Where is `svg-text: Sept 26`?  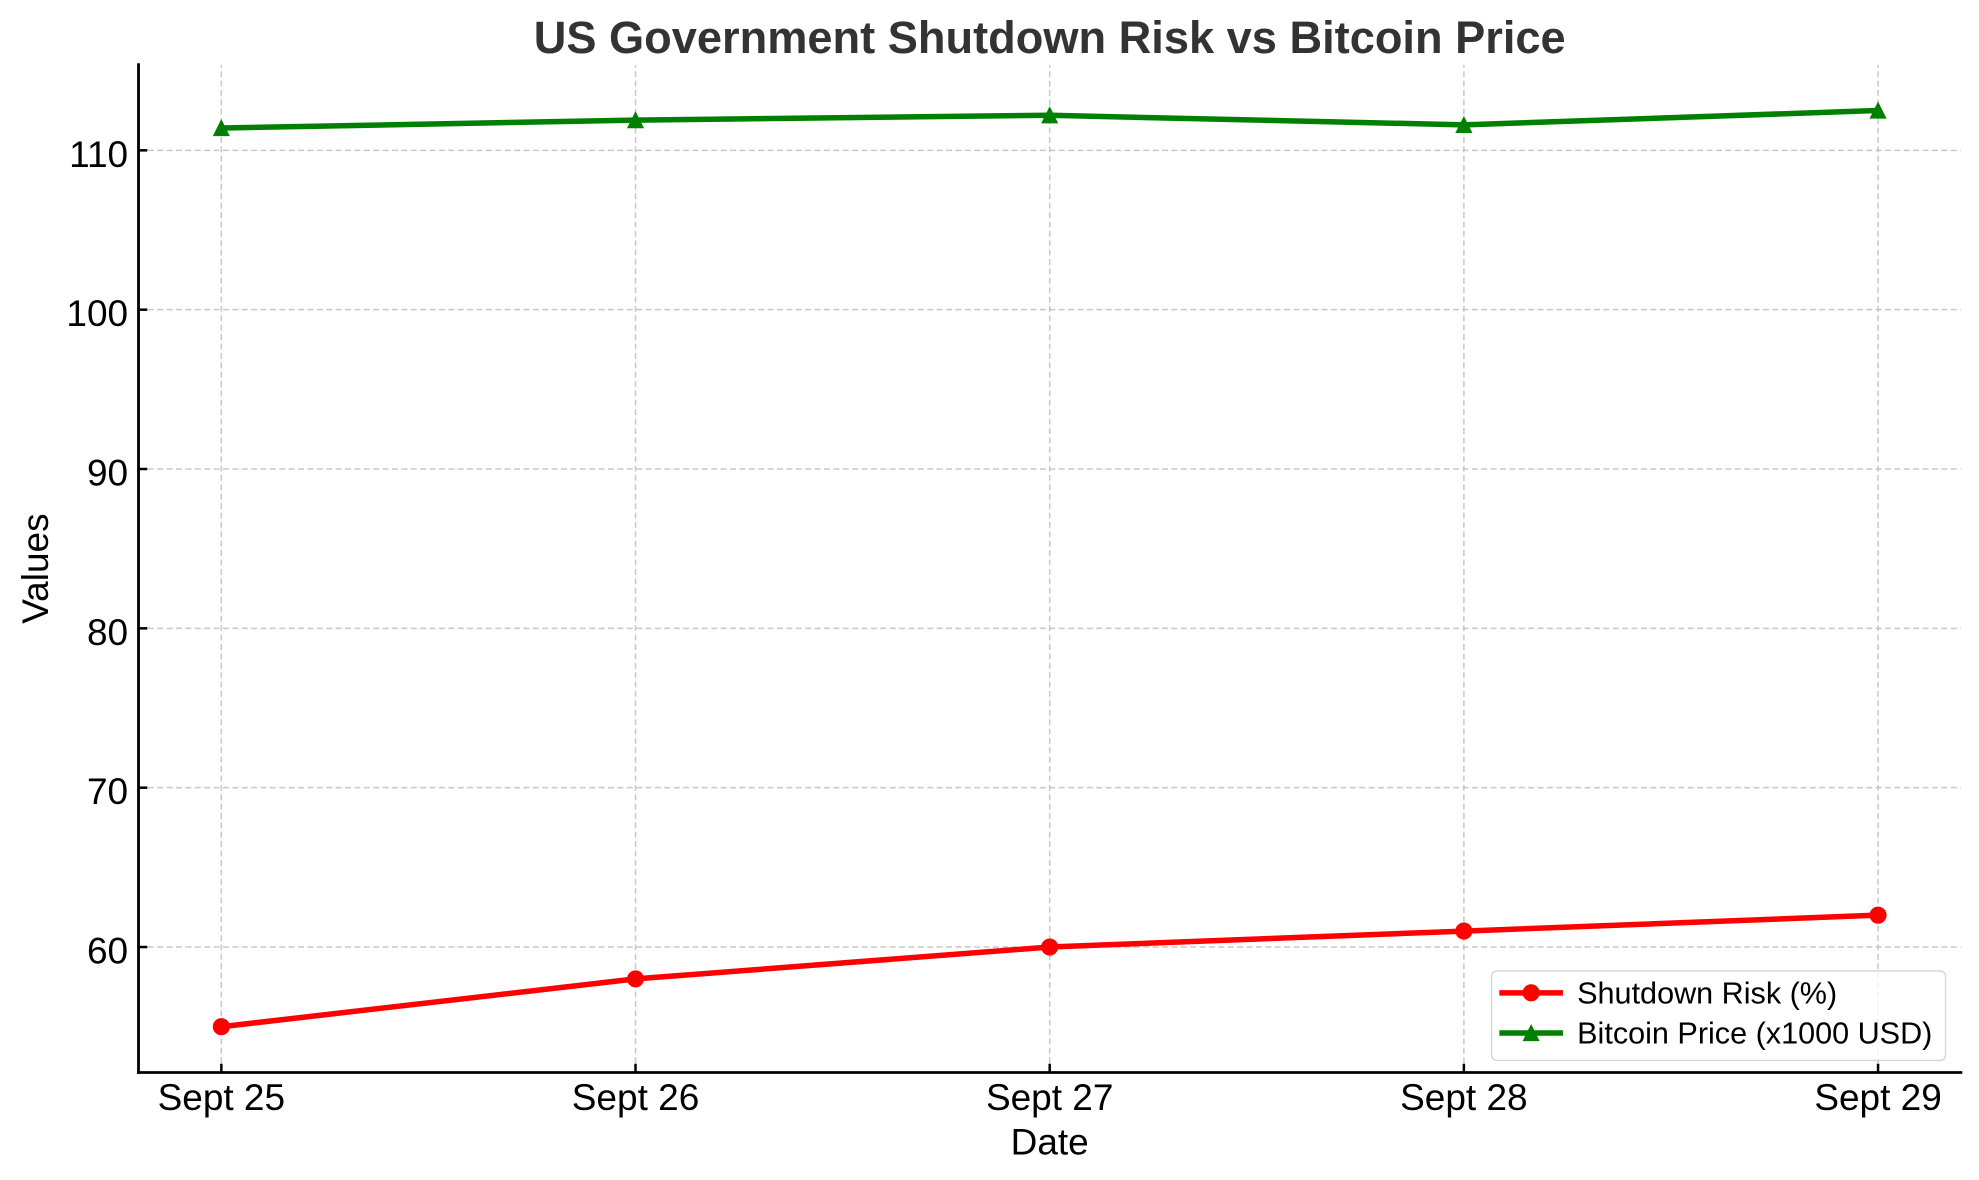
svg-text: Sept 26 is located at coordinates (636, 1097).